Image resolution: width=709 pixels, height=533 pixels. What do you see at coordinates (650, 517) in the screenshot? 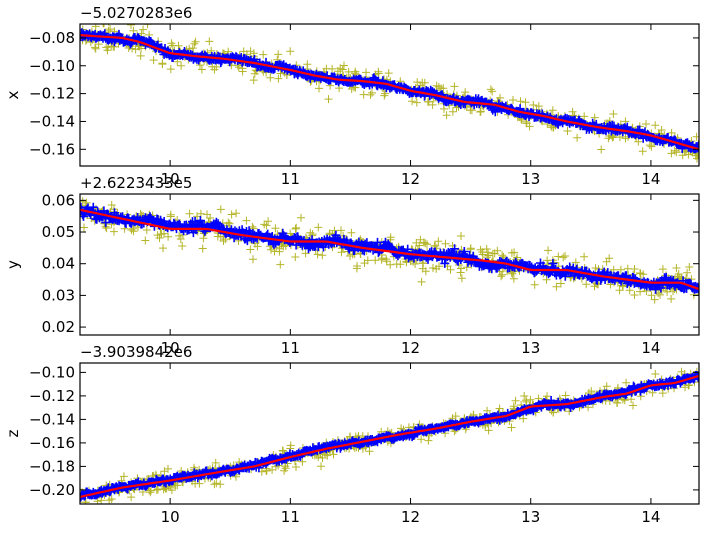
I see `z-xtick-label: 14` at bounding box center [650, 517].